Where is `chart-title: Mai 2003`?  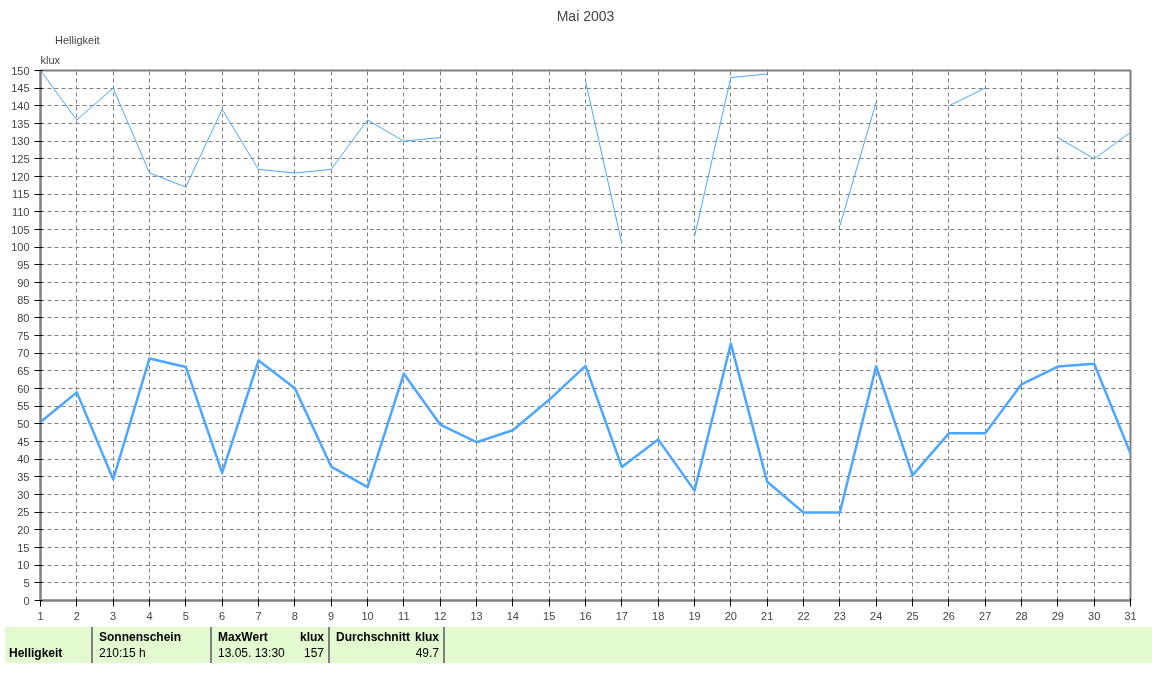
chart-title: Mai 2003 is located at coordinates (585, 15).